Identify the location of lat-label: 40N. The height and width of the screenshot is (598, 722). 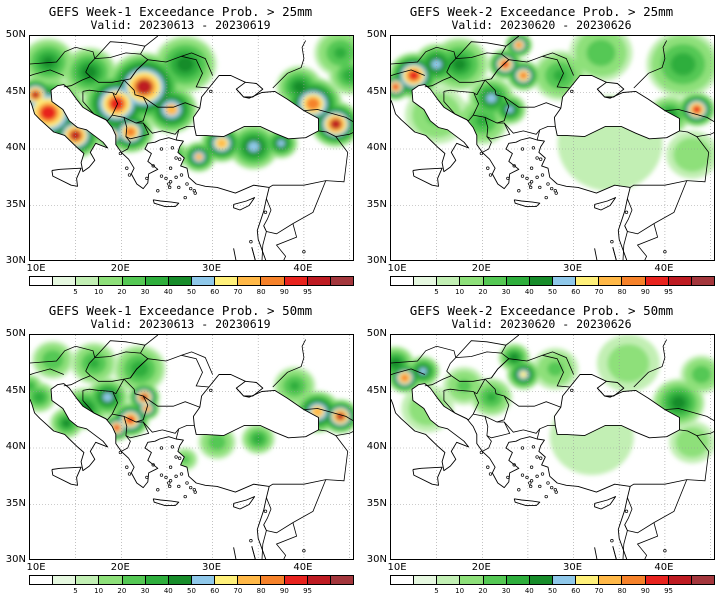
(376, 446).